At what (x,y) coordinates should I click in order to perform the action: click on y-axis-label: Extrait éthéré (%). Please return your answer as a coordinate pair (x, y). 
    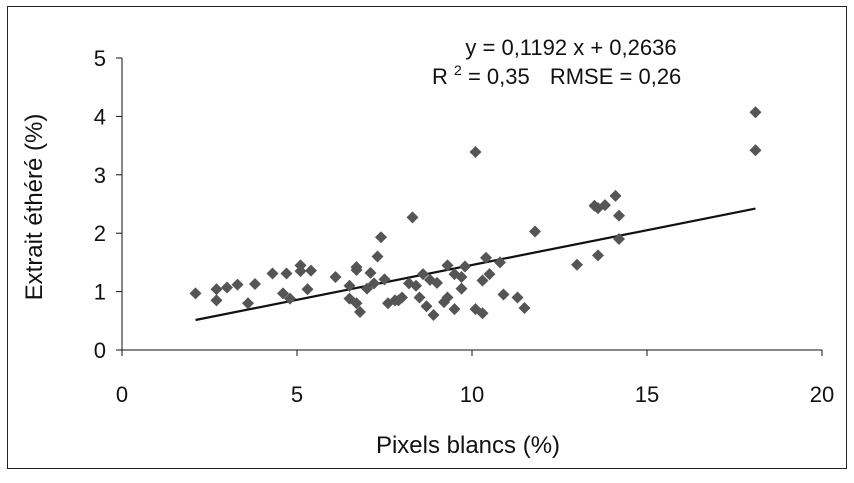
    Looking at the image, I should click on (34, 207).